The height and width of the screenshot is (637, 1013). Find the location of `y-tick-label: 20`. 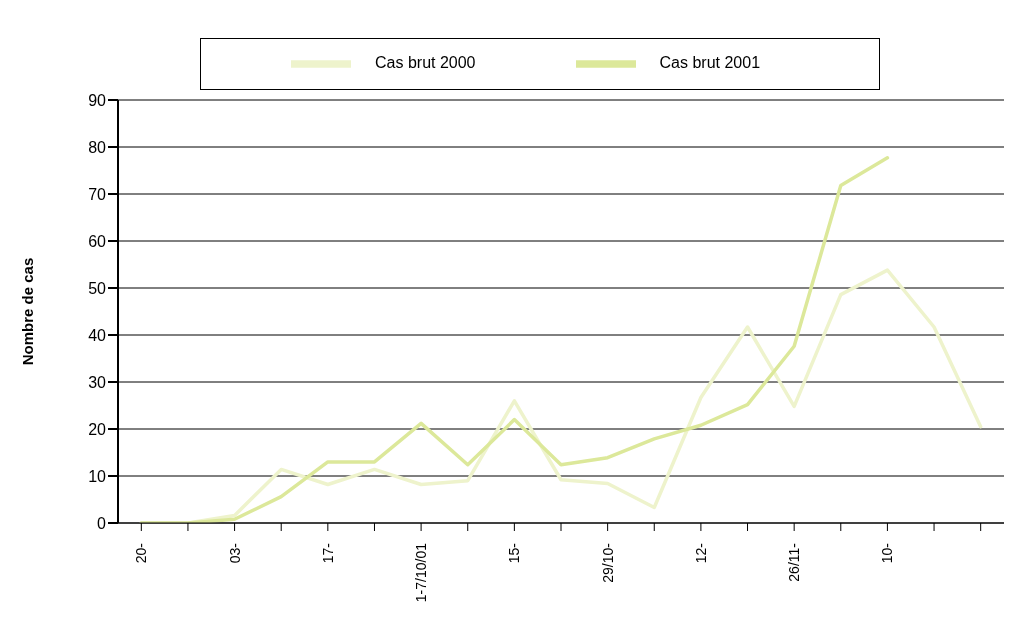

y-tick-label: 20 is located at coordinates (97, 429).